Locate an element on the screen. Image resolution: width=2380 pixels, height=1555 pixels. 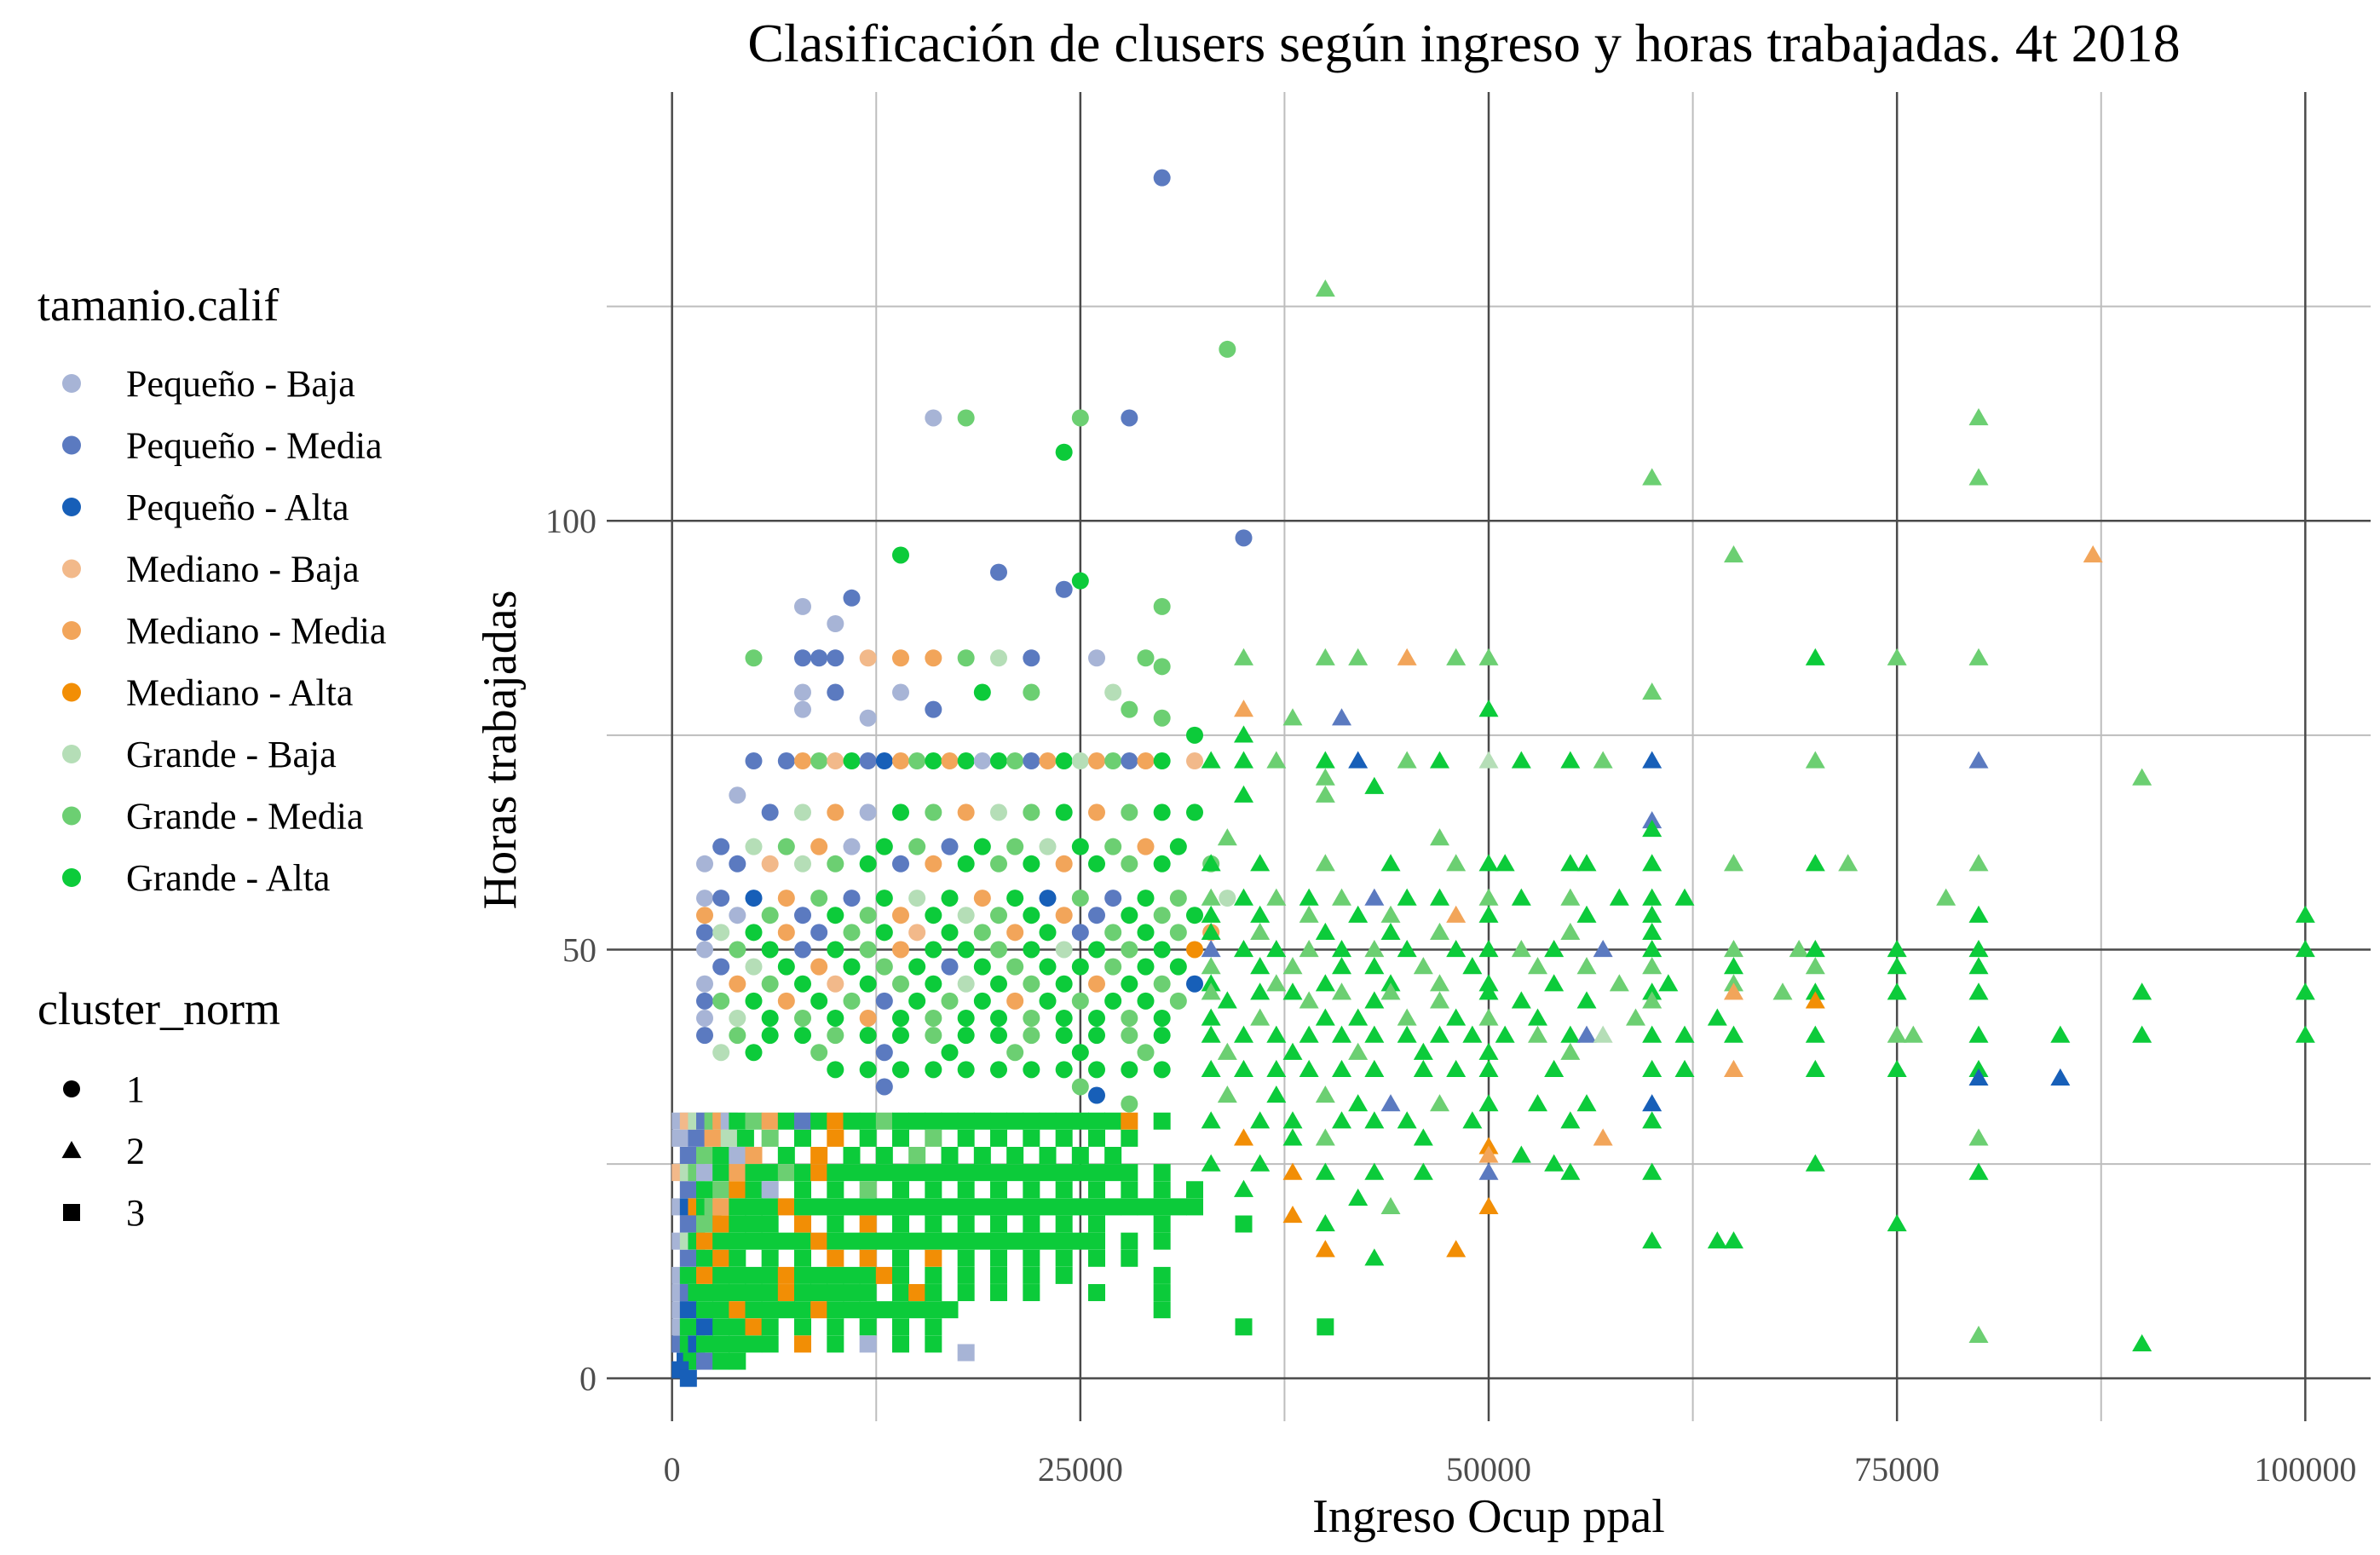
legend-color-key is located at coordinates (71, 692).